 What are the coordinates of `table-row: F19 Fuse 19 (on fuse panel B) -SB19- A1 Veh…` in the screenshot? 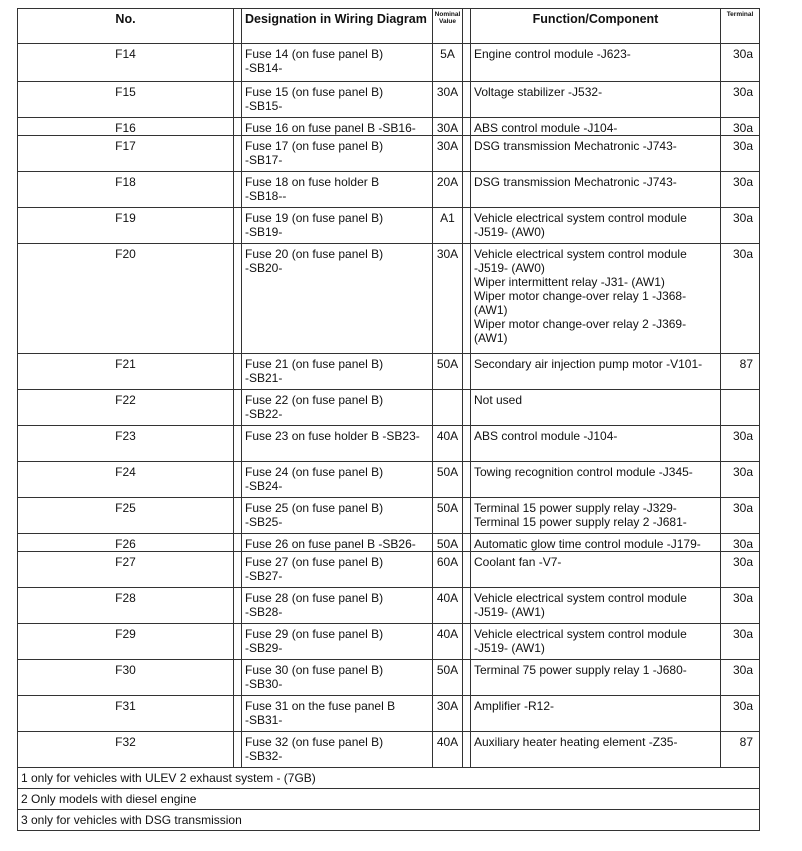 It's located at (388, 225).